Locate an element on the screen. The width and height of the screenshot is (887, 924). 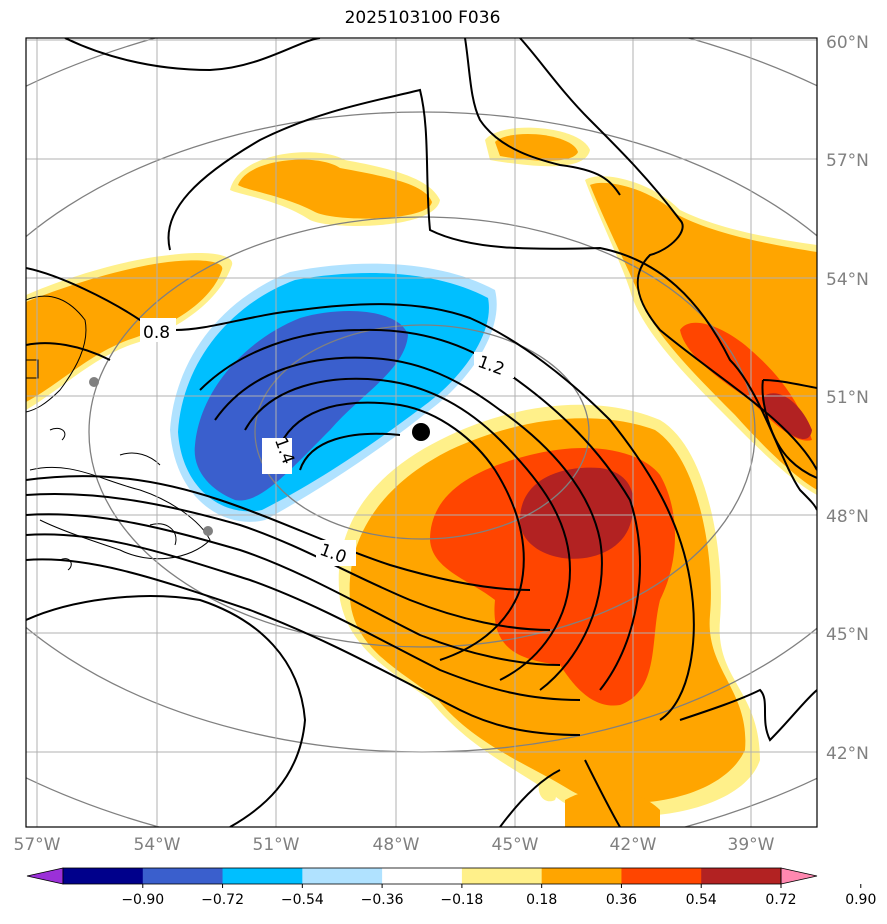
lon-label: 42°W is located at coordinates (633, 845).